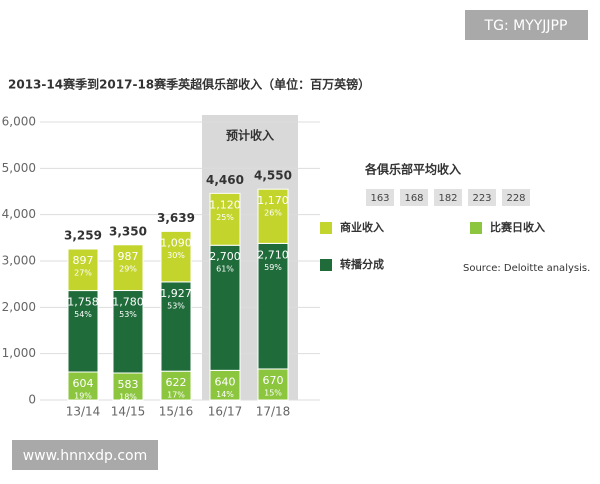 The height and width of the screenshot is (484, 600). I want to click on value-label: 1,927, so click(176, 293).